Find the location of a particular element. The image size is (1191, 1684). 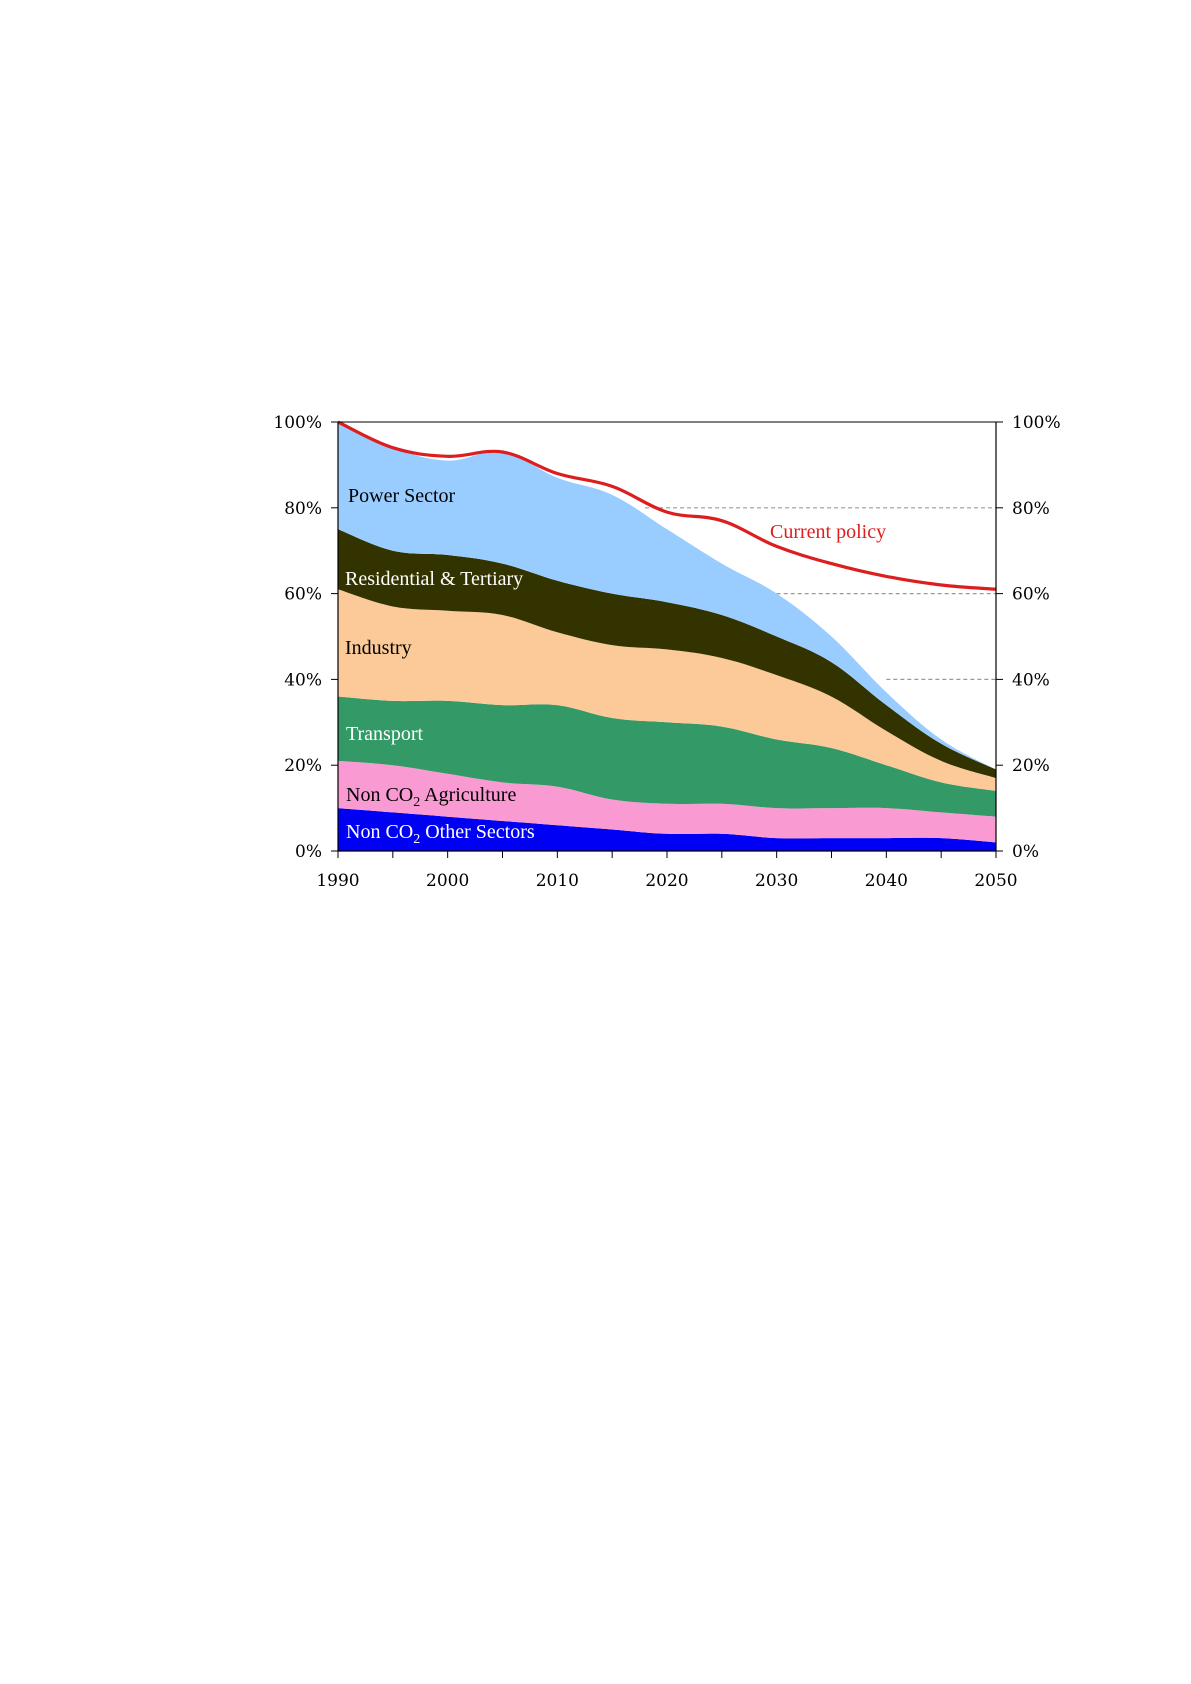

y-tick-label-left: 40% is located at coordinates (303, 680).